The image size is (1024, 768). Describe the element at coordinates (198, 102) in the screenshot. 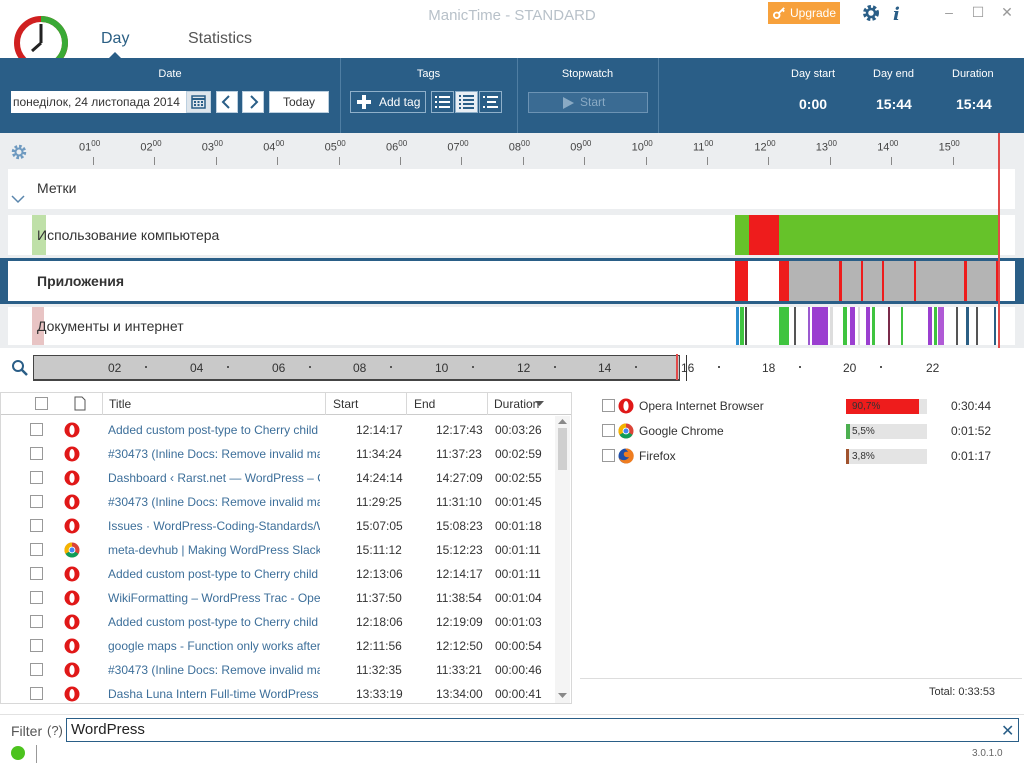

I see `calendar-button` at that location.